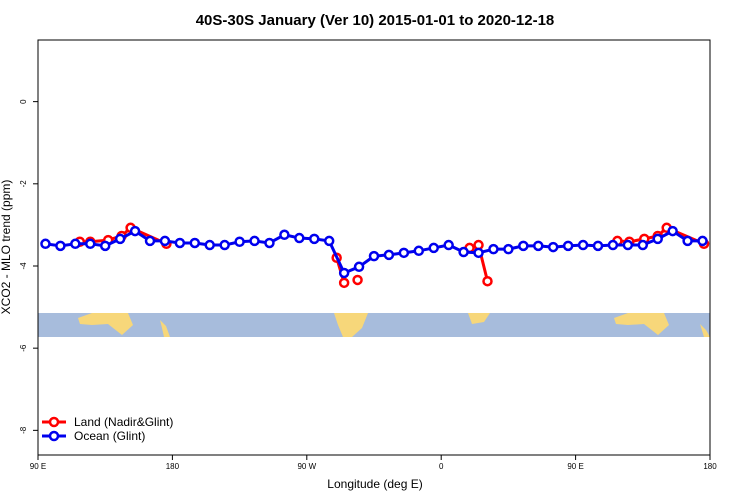 This screenshot has width=750, height=500. I want to click on legend-label: Ocean (Glint), so click(109, 436).